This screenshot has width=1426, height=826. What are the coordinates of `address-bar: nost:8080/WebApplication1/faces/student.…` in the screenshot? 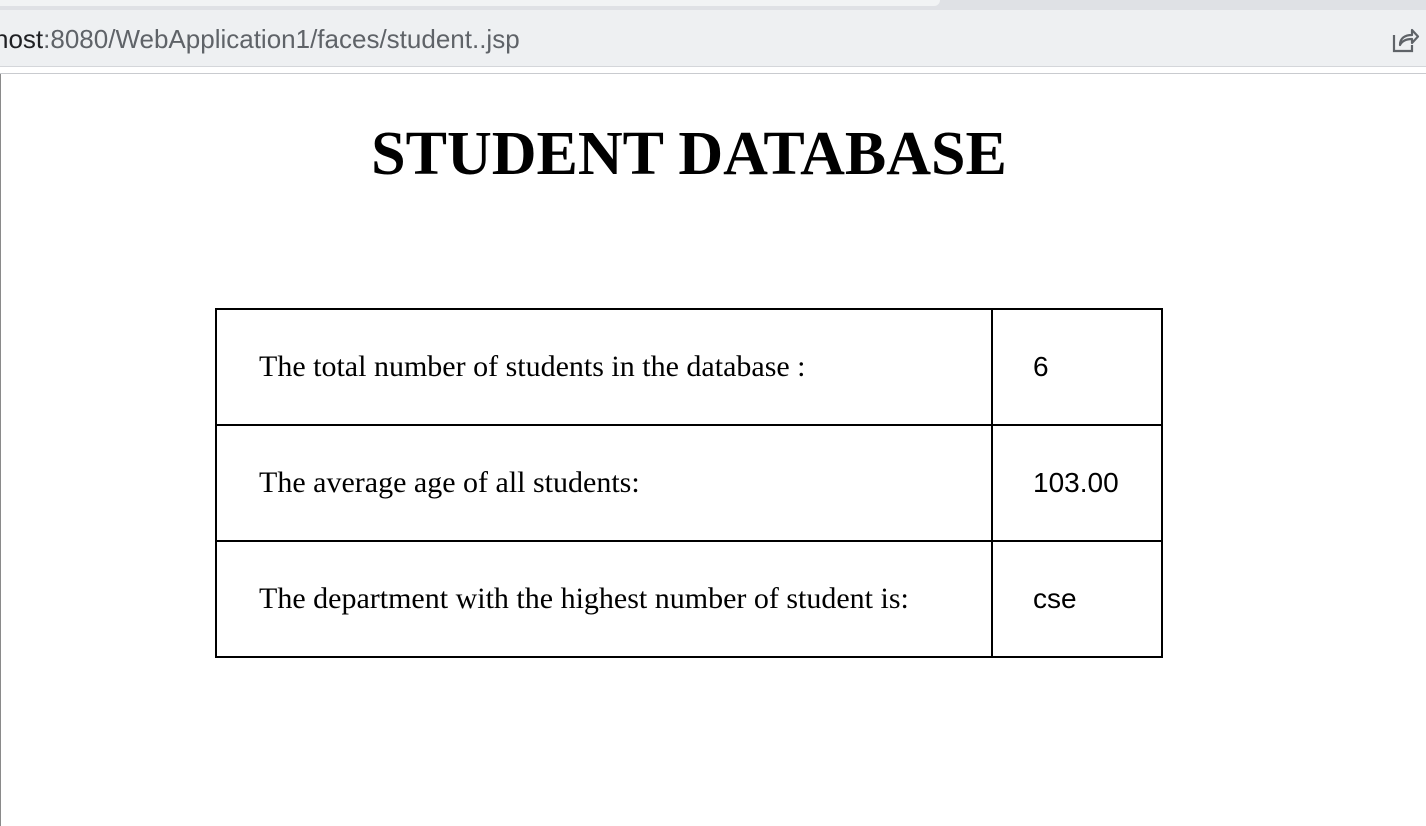 It's located at (713, 38).